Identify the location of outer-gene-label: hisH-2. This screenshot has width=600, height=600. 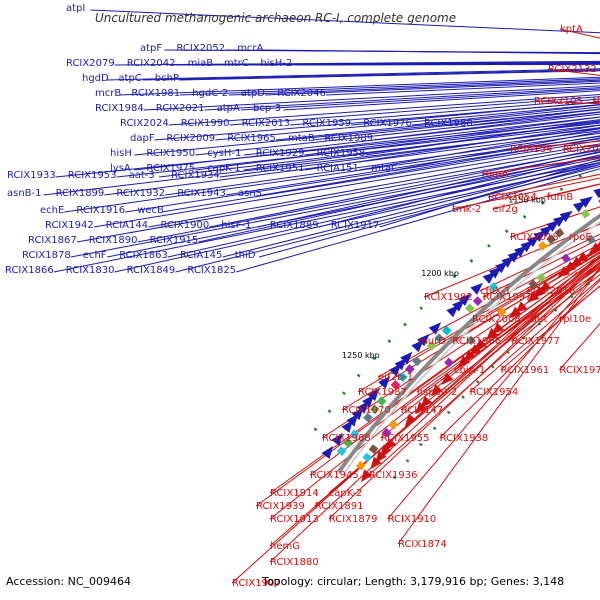
(276, 63).